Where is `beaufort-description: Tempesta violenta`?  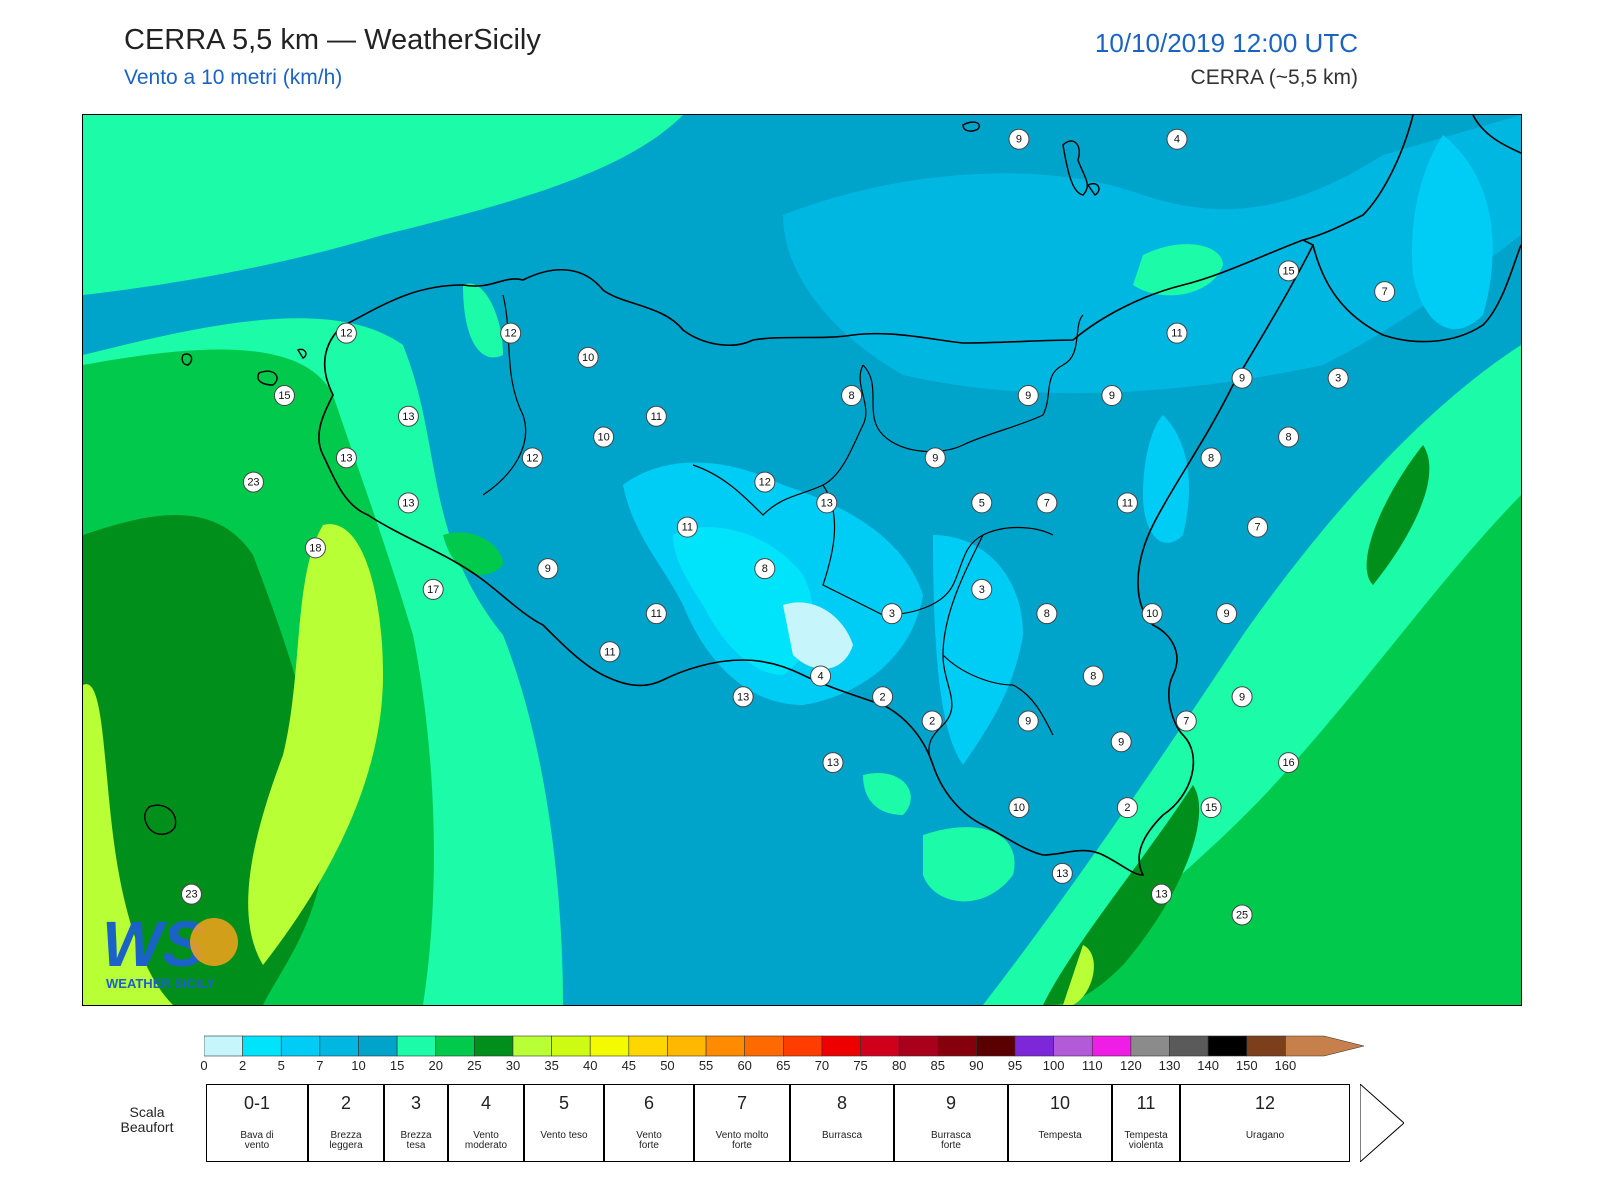 beaufort-description: Tempesta violenta is located at coordinates (1146, 1140).